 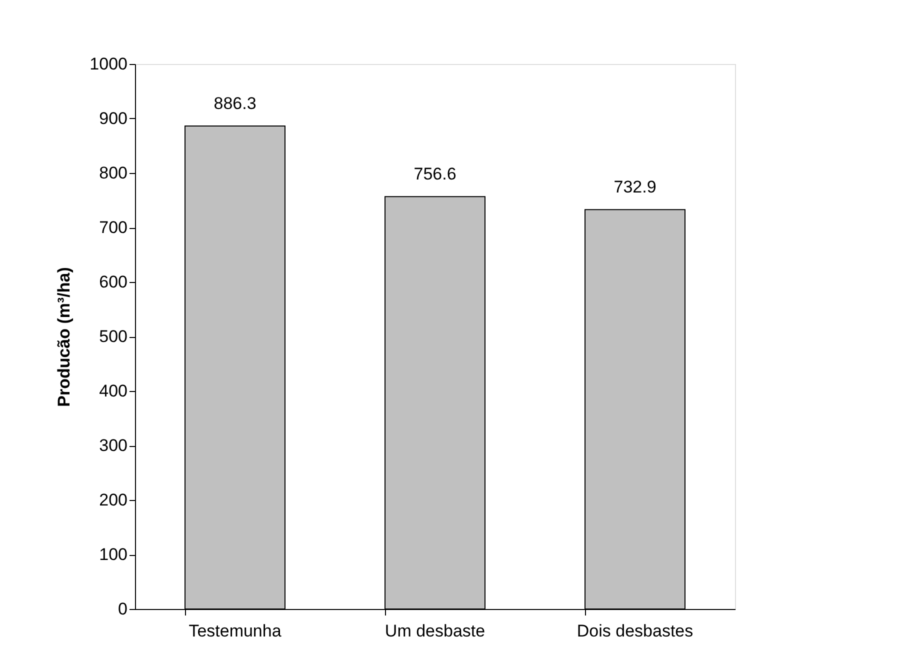 I want to click on y-tick-label: 1000, so click(x=109, y=64).